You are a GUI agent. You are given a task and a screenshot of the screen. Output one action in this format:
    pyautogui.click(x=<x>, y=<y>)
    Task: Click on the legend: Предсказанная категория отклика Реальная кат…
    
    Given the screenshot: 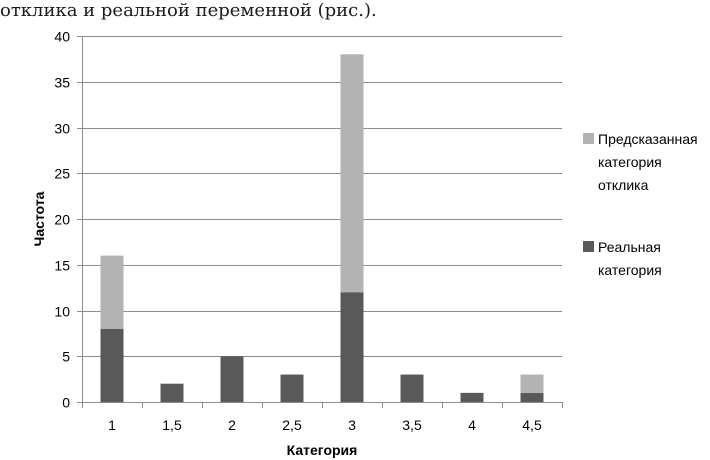 What is the action you would take?
    pyautogui.click(x=640, y=204)
    